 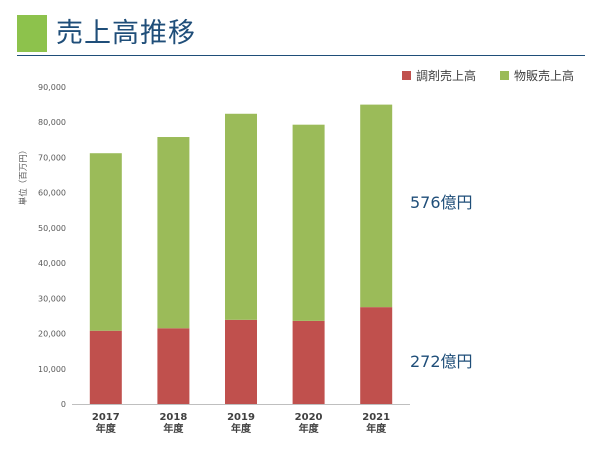 What do you see at coordinates (241, 417) in the screenshot?
I see `x-tick-label: 2019` at bounding box center [241, 417].